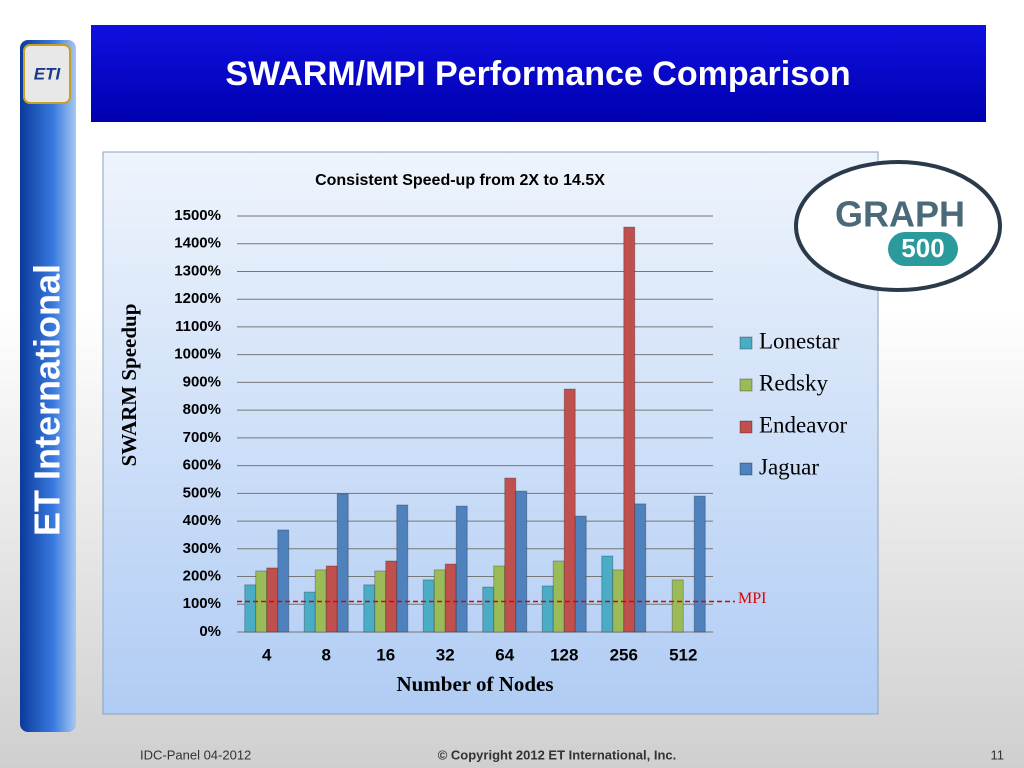 This screenshot has width=1024, height=768. I want to click on y-tick-label: 1400%, so click(197, 243).